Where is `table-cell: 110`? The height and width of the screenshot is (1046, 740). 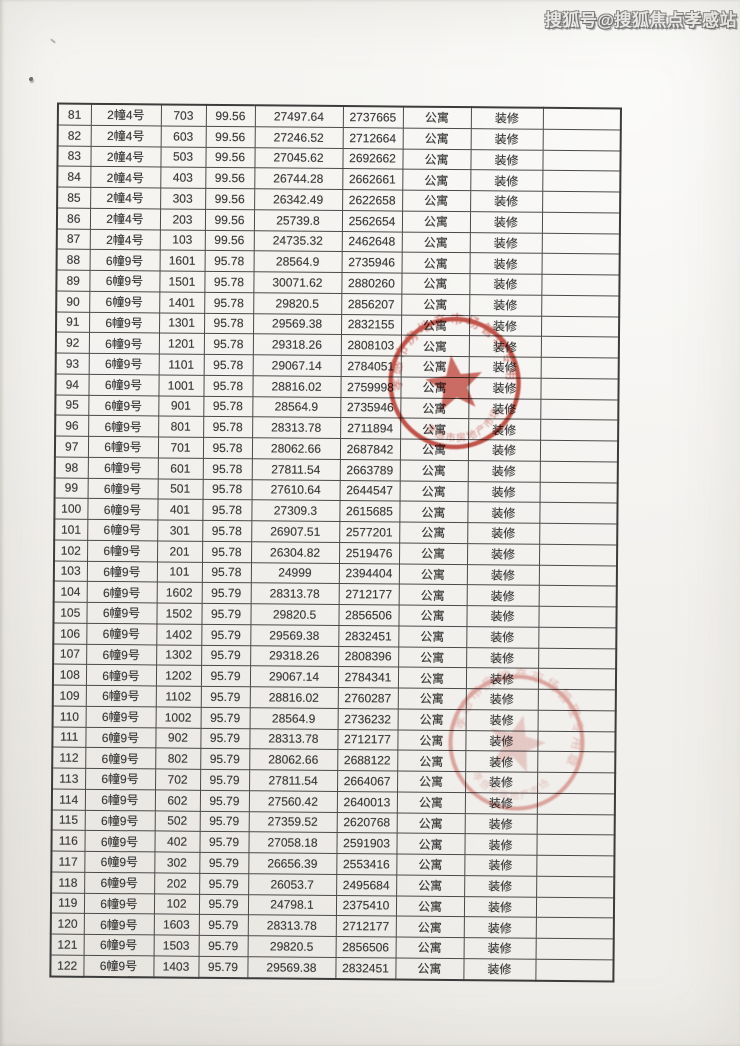
table-cell: 110 is located at coordinates (69, 716).